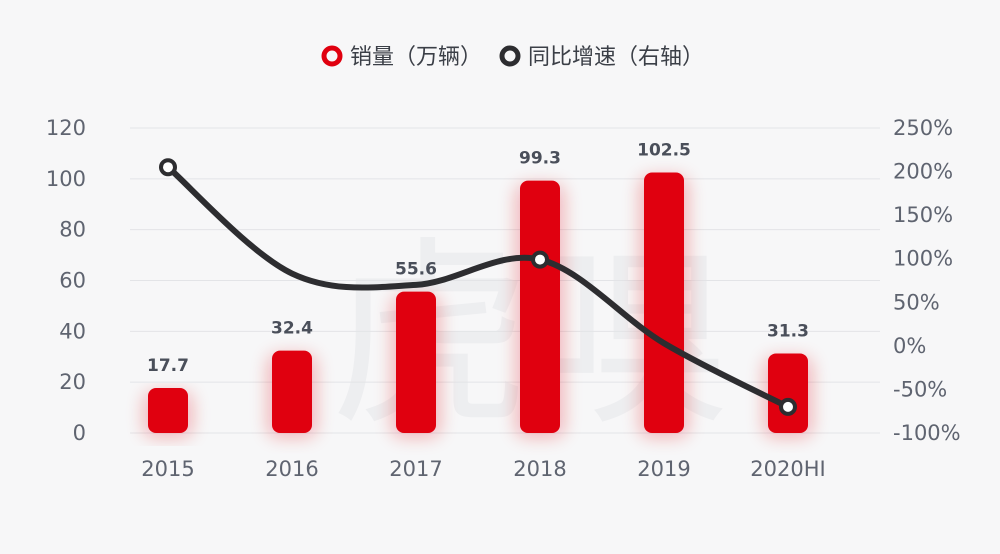 The image size is (1000, 554). I want to click on x-tick-label: 2020HI, so click(787, 469).